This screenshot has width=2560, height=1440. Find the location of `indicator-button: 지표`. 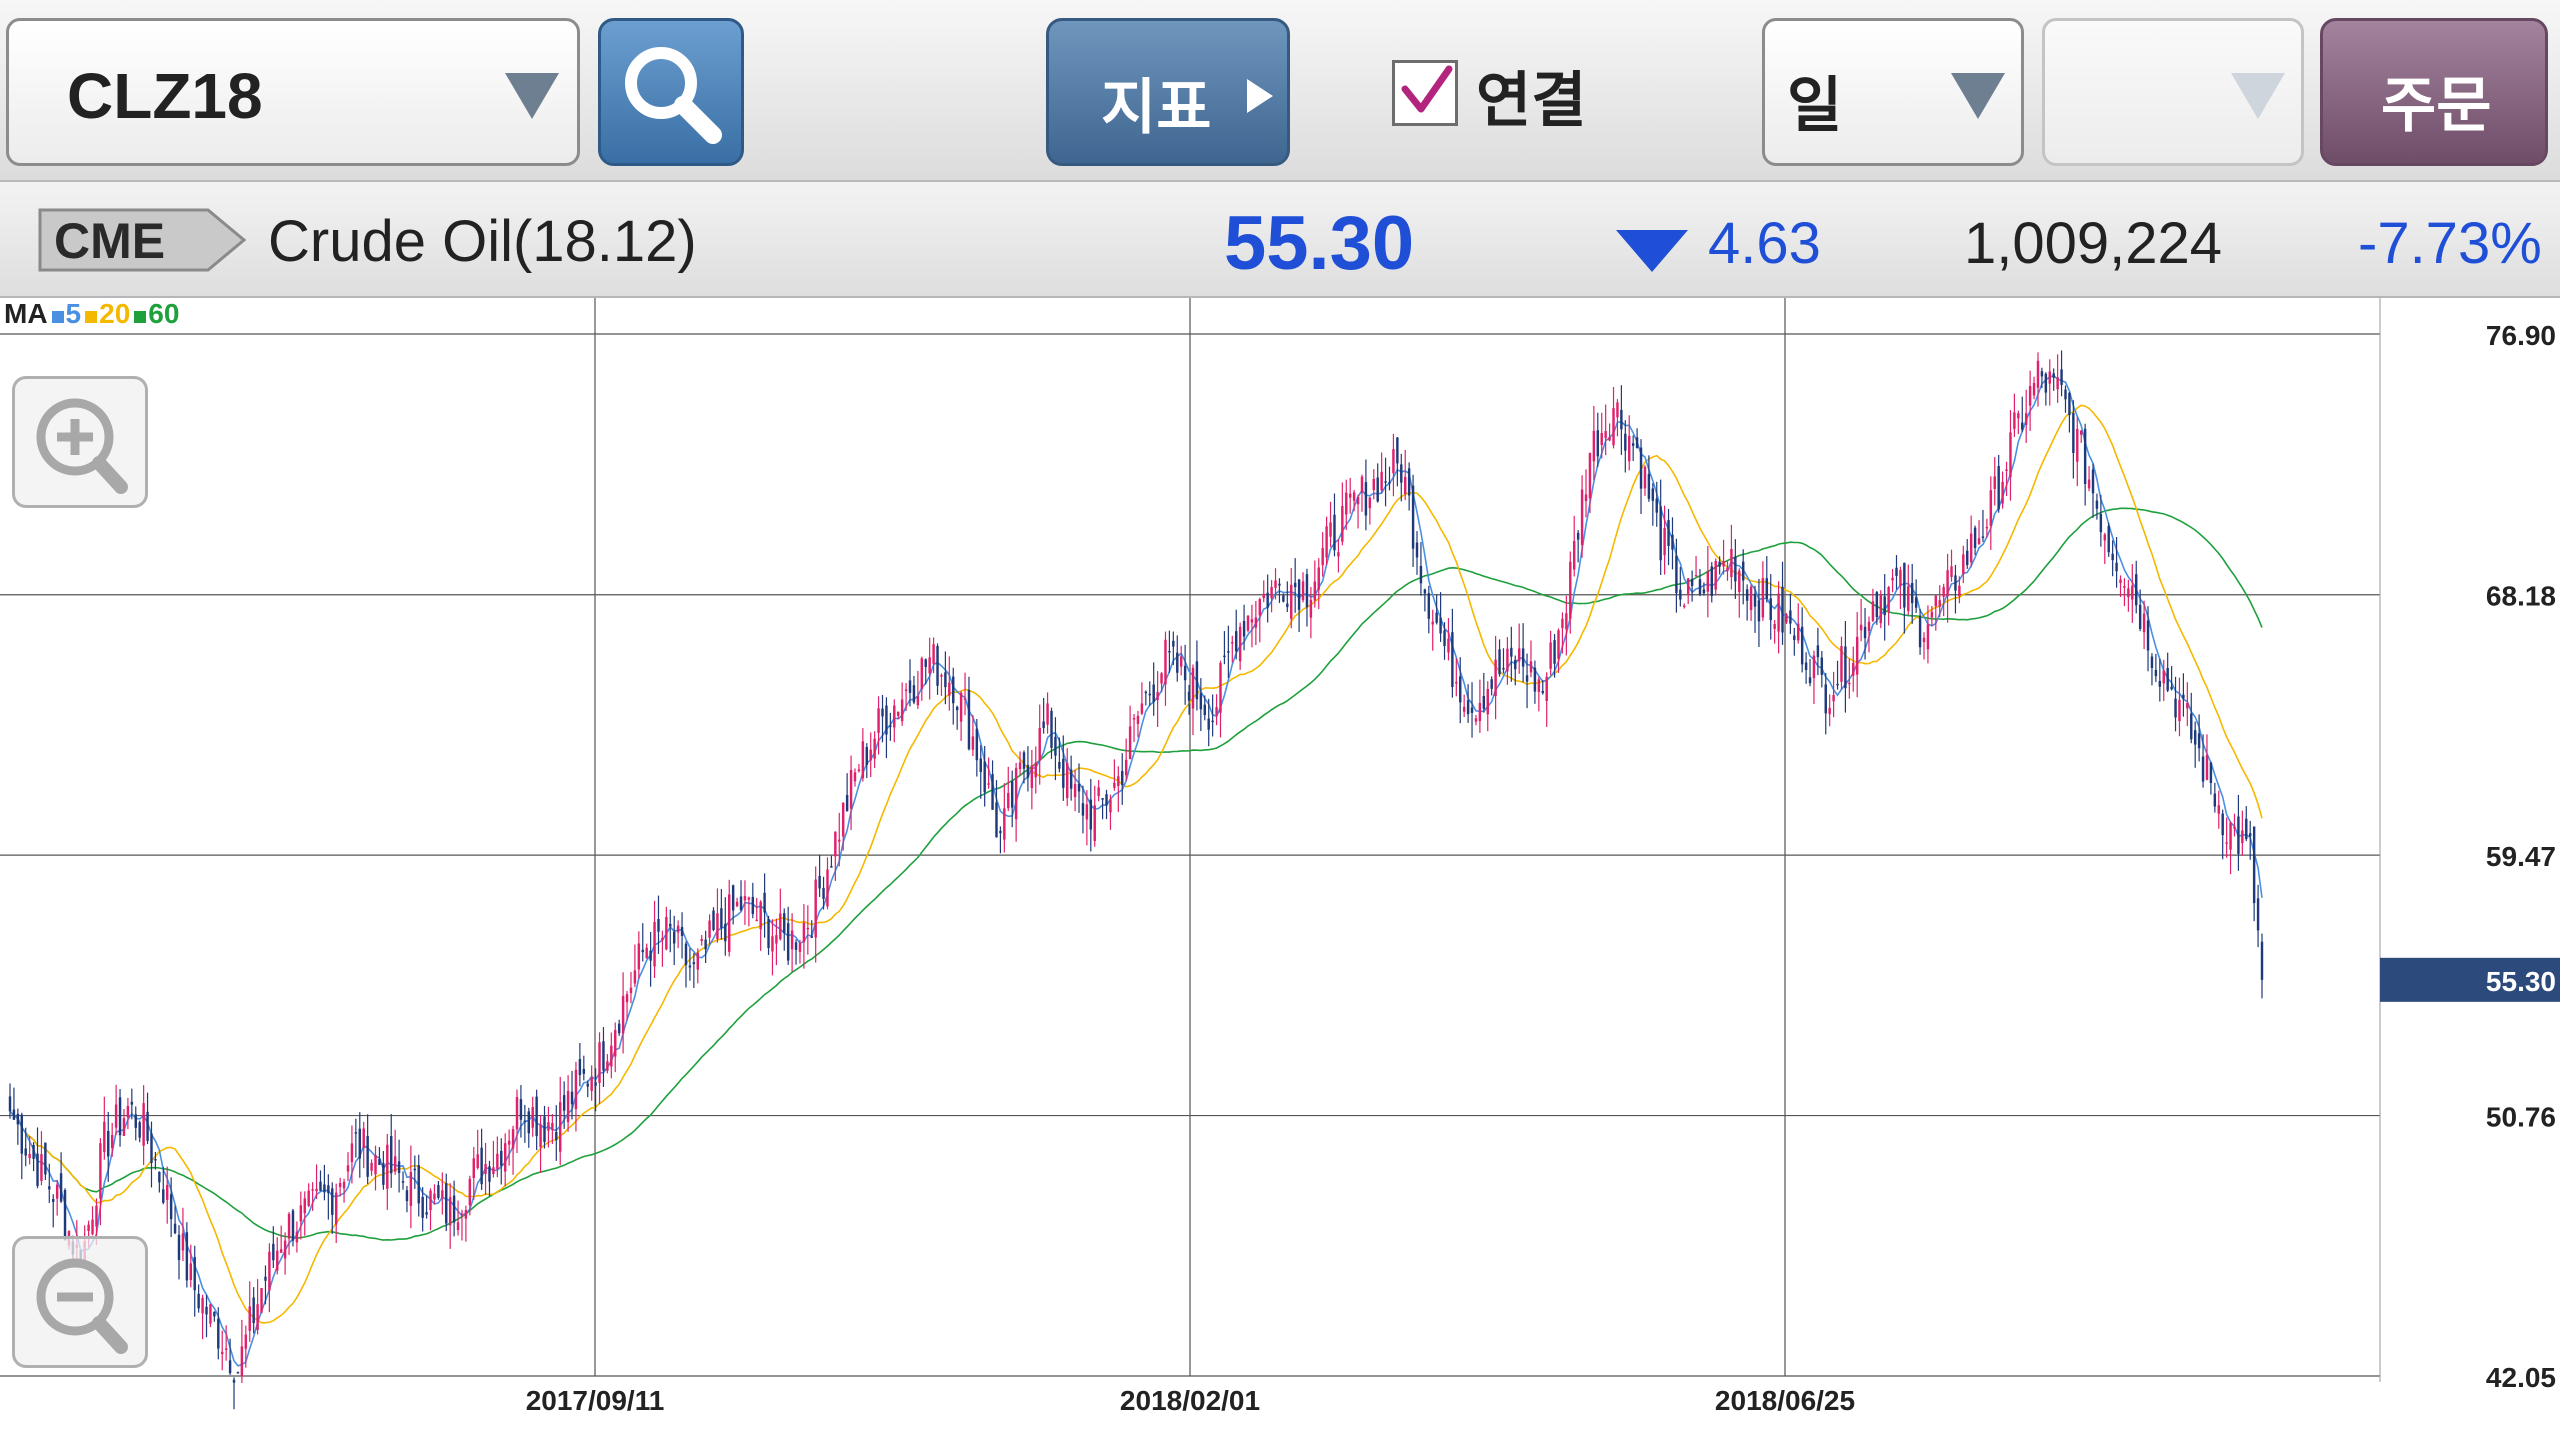

indicator-button: 지표 is located at coordinates (1168, 92).